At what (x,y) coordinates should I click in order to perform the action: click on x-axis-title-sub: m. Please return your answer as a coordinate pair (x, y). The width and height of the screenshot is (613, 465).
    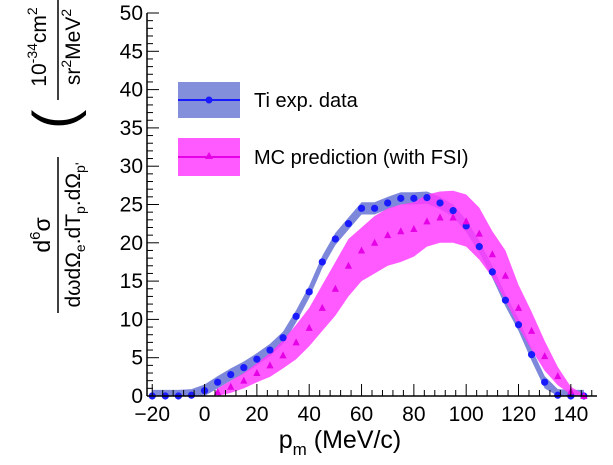
    Looking at the image, I should click on (300, 449).